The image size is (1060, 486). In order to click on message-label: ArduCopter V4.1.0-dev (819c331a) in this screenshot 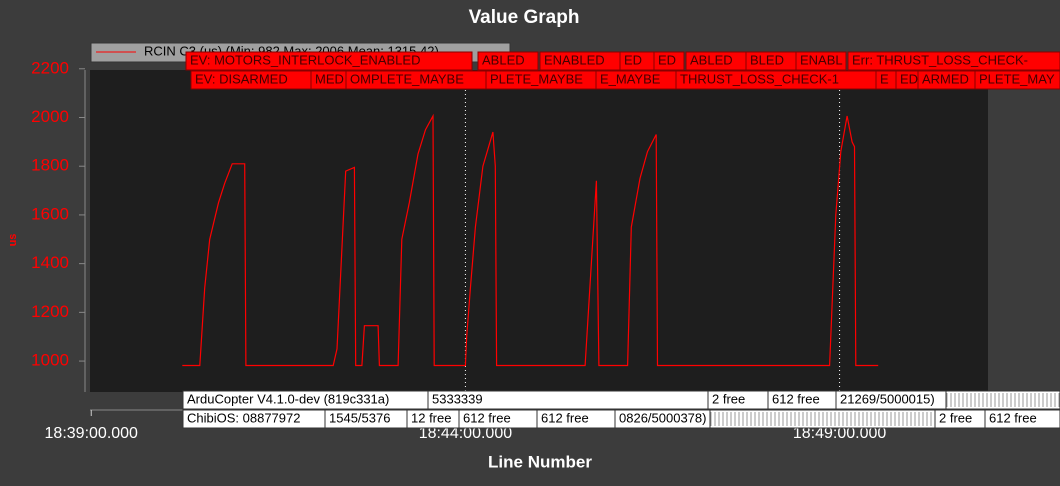, I will do `click(288, 398)`.